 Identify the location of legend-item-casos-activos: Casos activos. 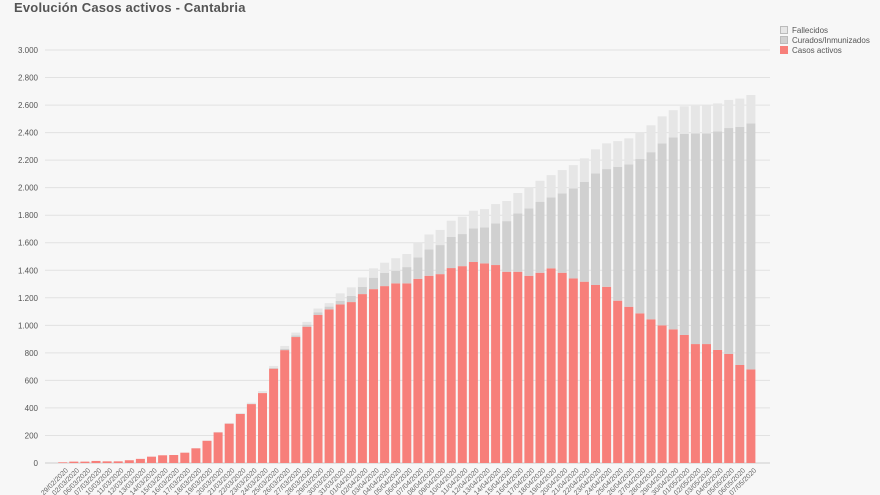
(825, 50).